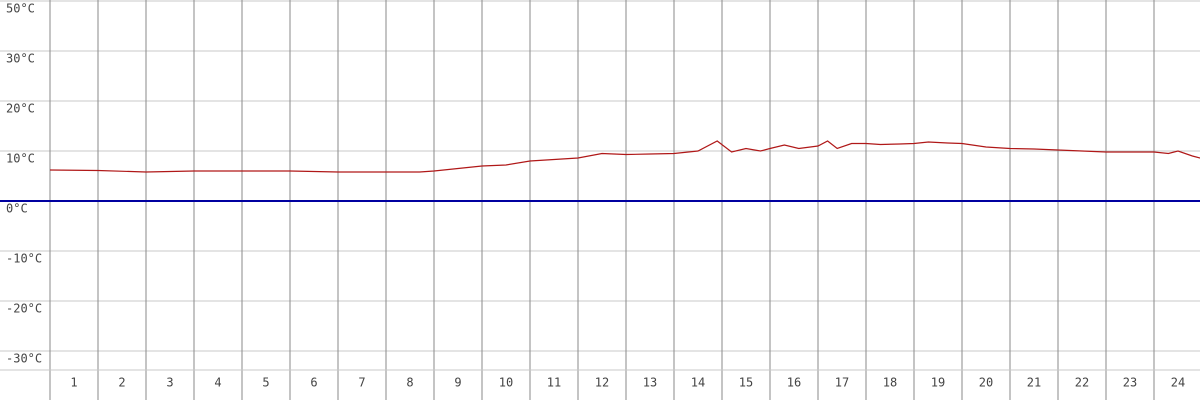 The height and width of the screenshot is (400, 1200). Describe the element at coordinates (650, 383) in the screenshot. I see `x-tick-label: 13` at that location.